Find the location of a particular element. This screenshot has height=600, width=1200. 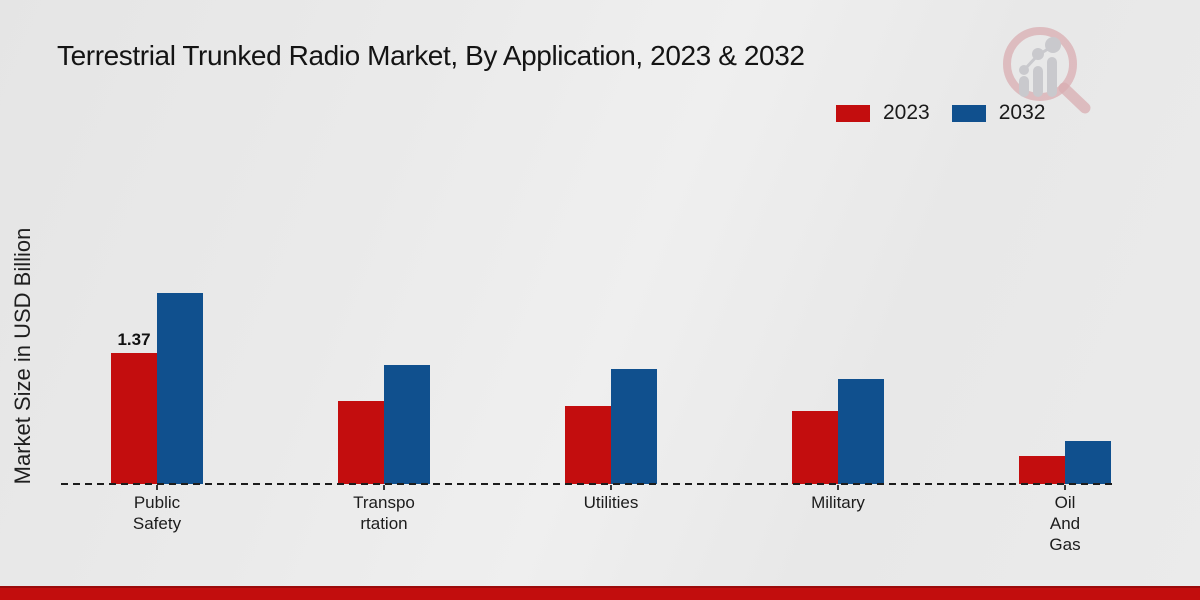

market-research-logo-icon is located at coordinates (1047, 70).